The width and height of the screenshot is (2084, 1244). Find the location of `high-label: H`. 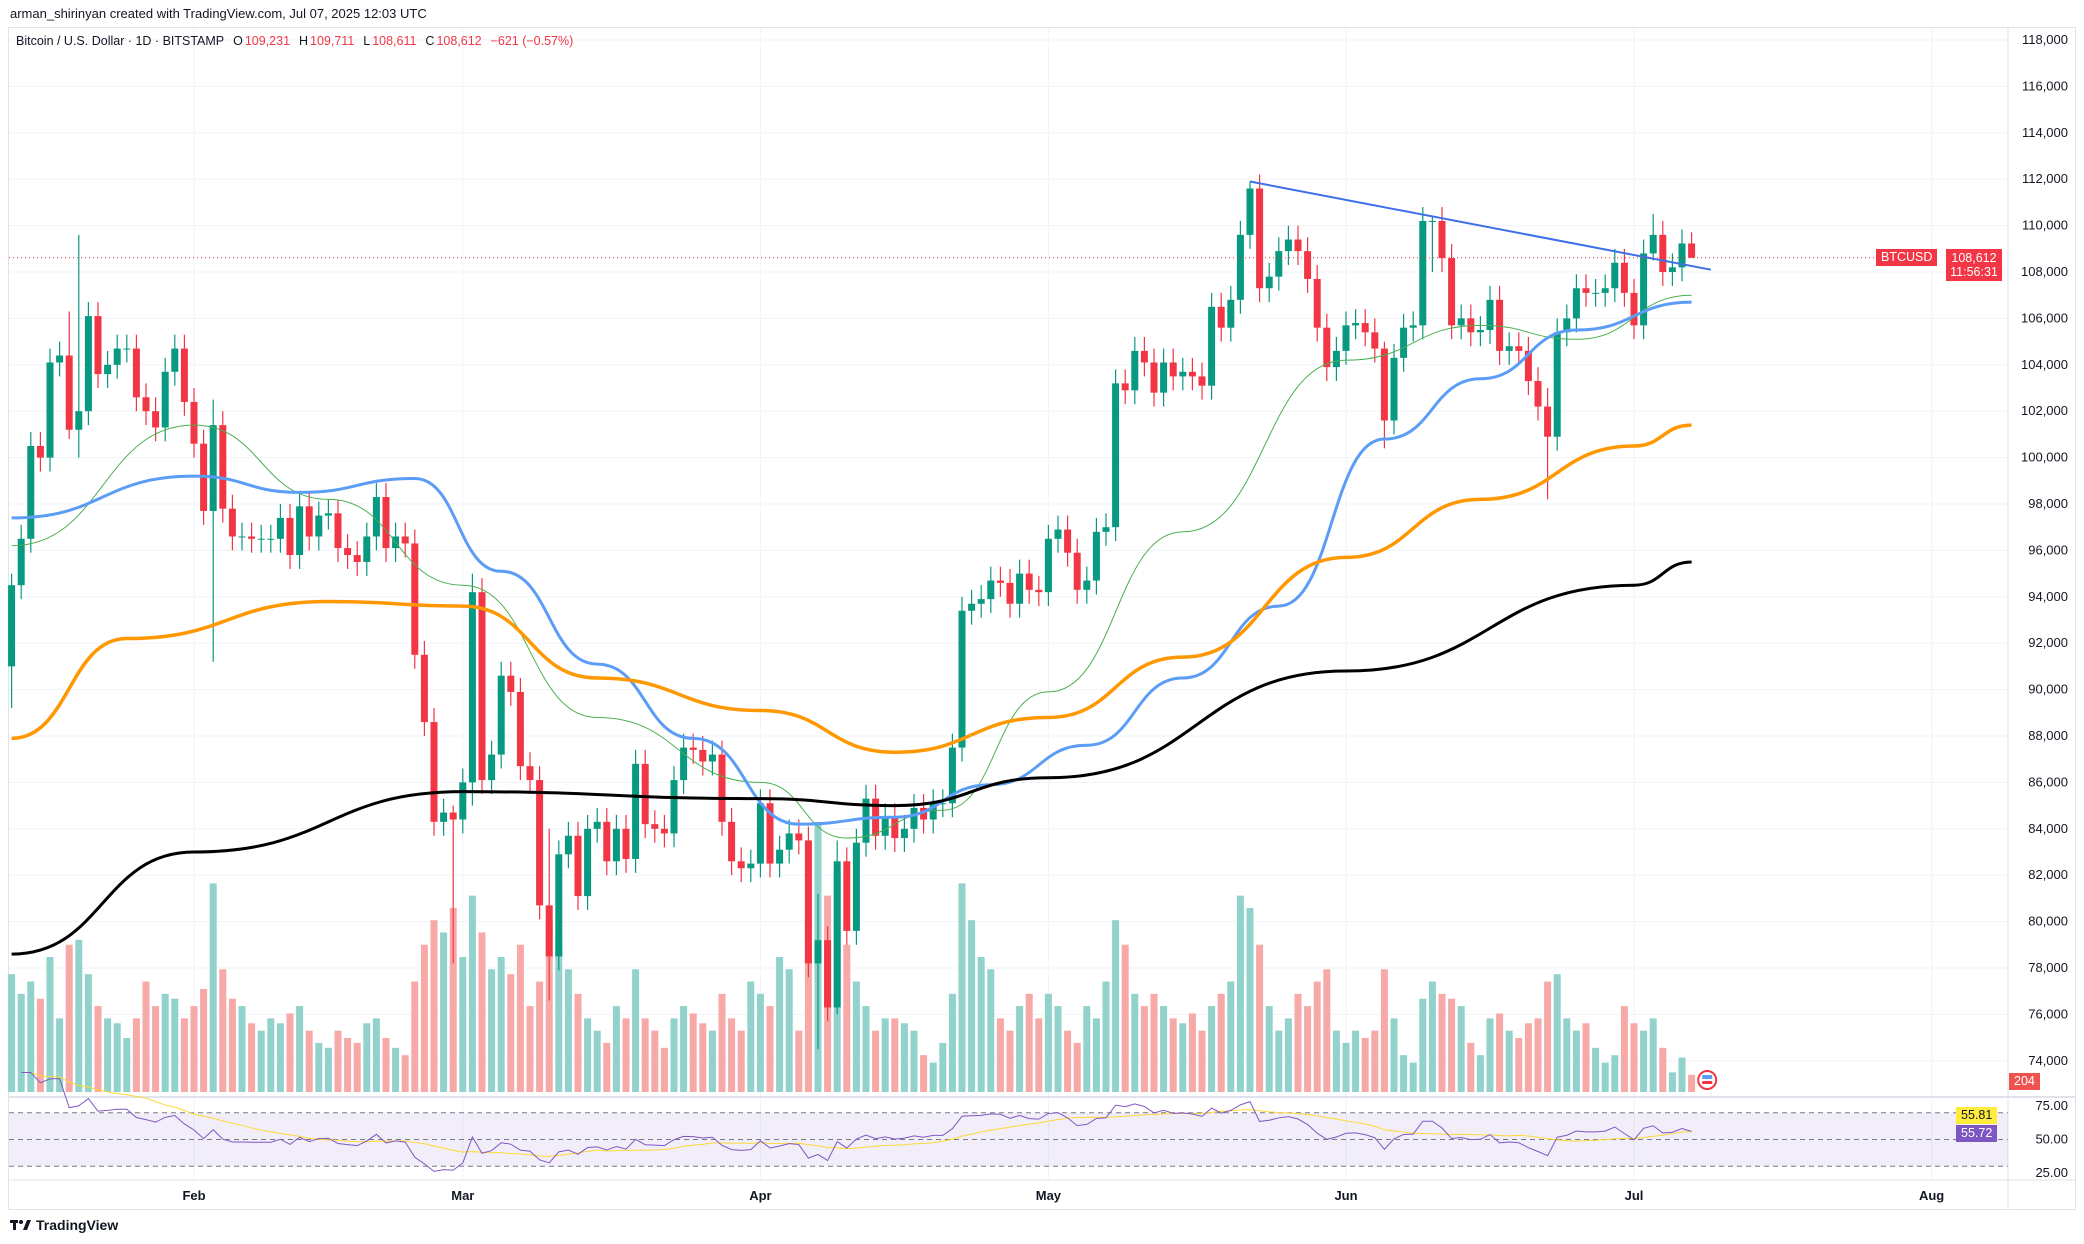

high-label: H is located at coordinates (303, 41).